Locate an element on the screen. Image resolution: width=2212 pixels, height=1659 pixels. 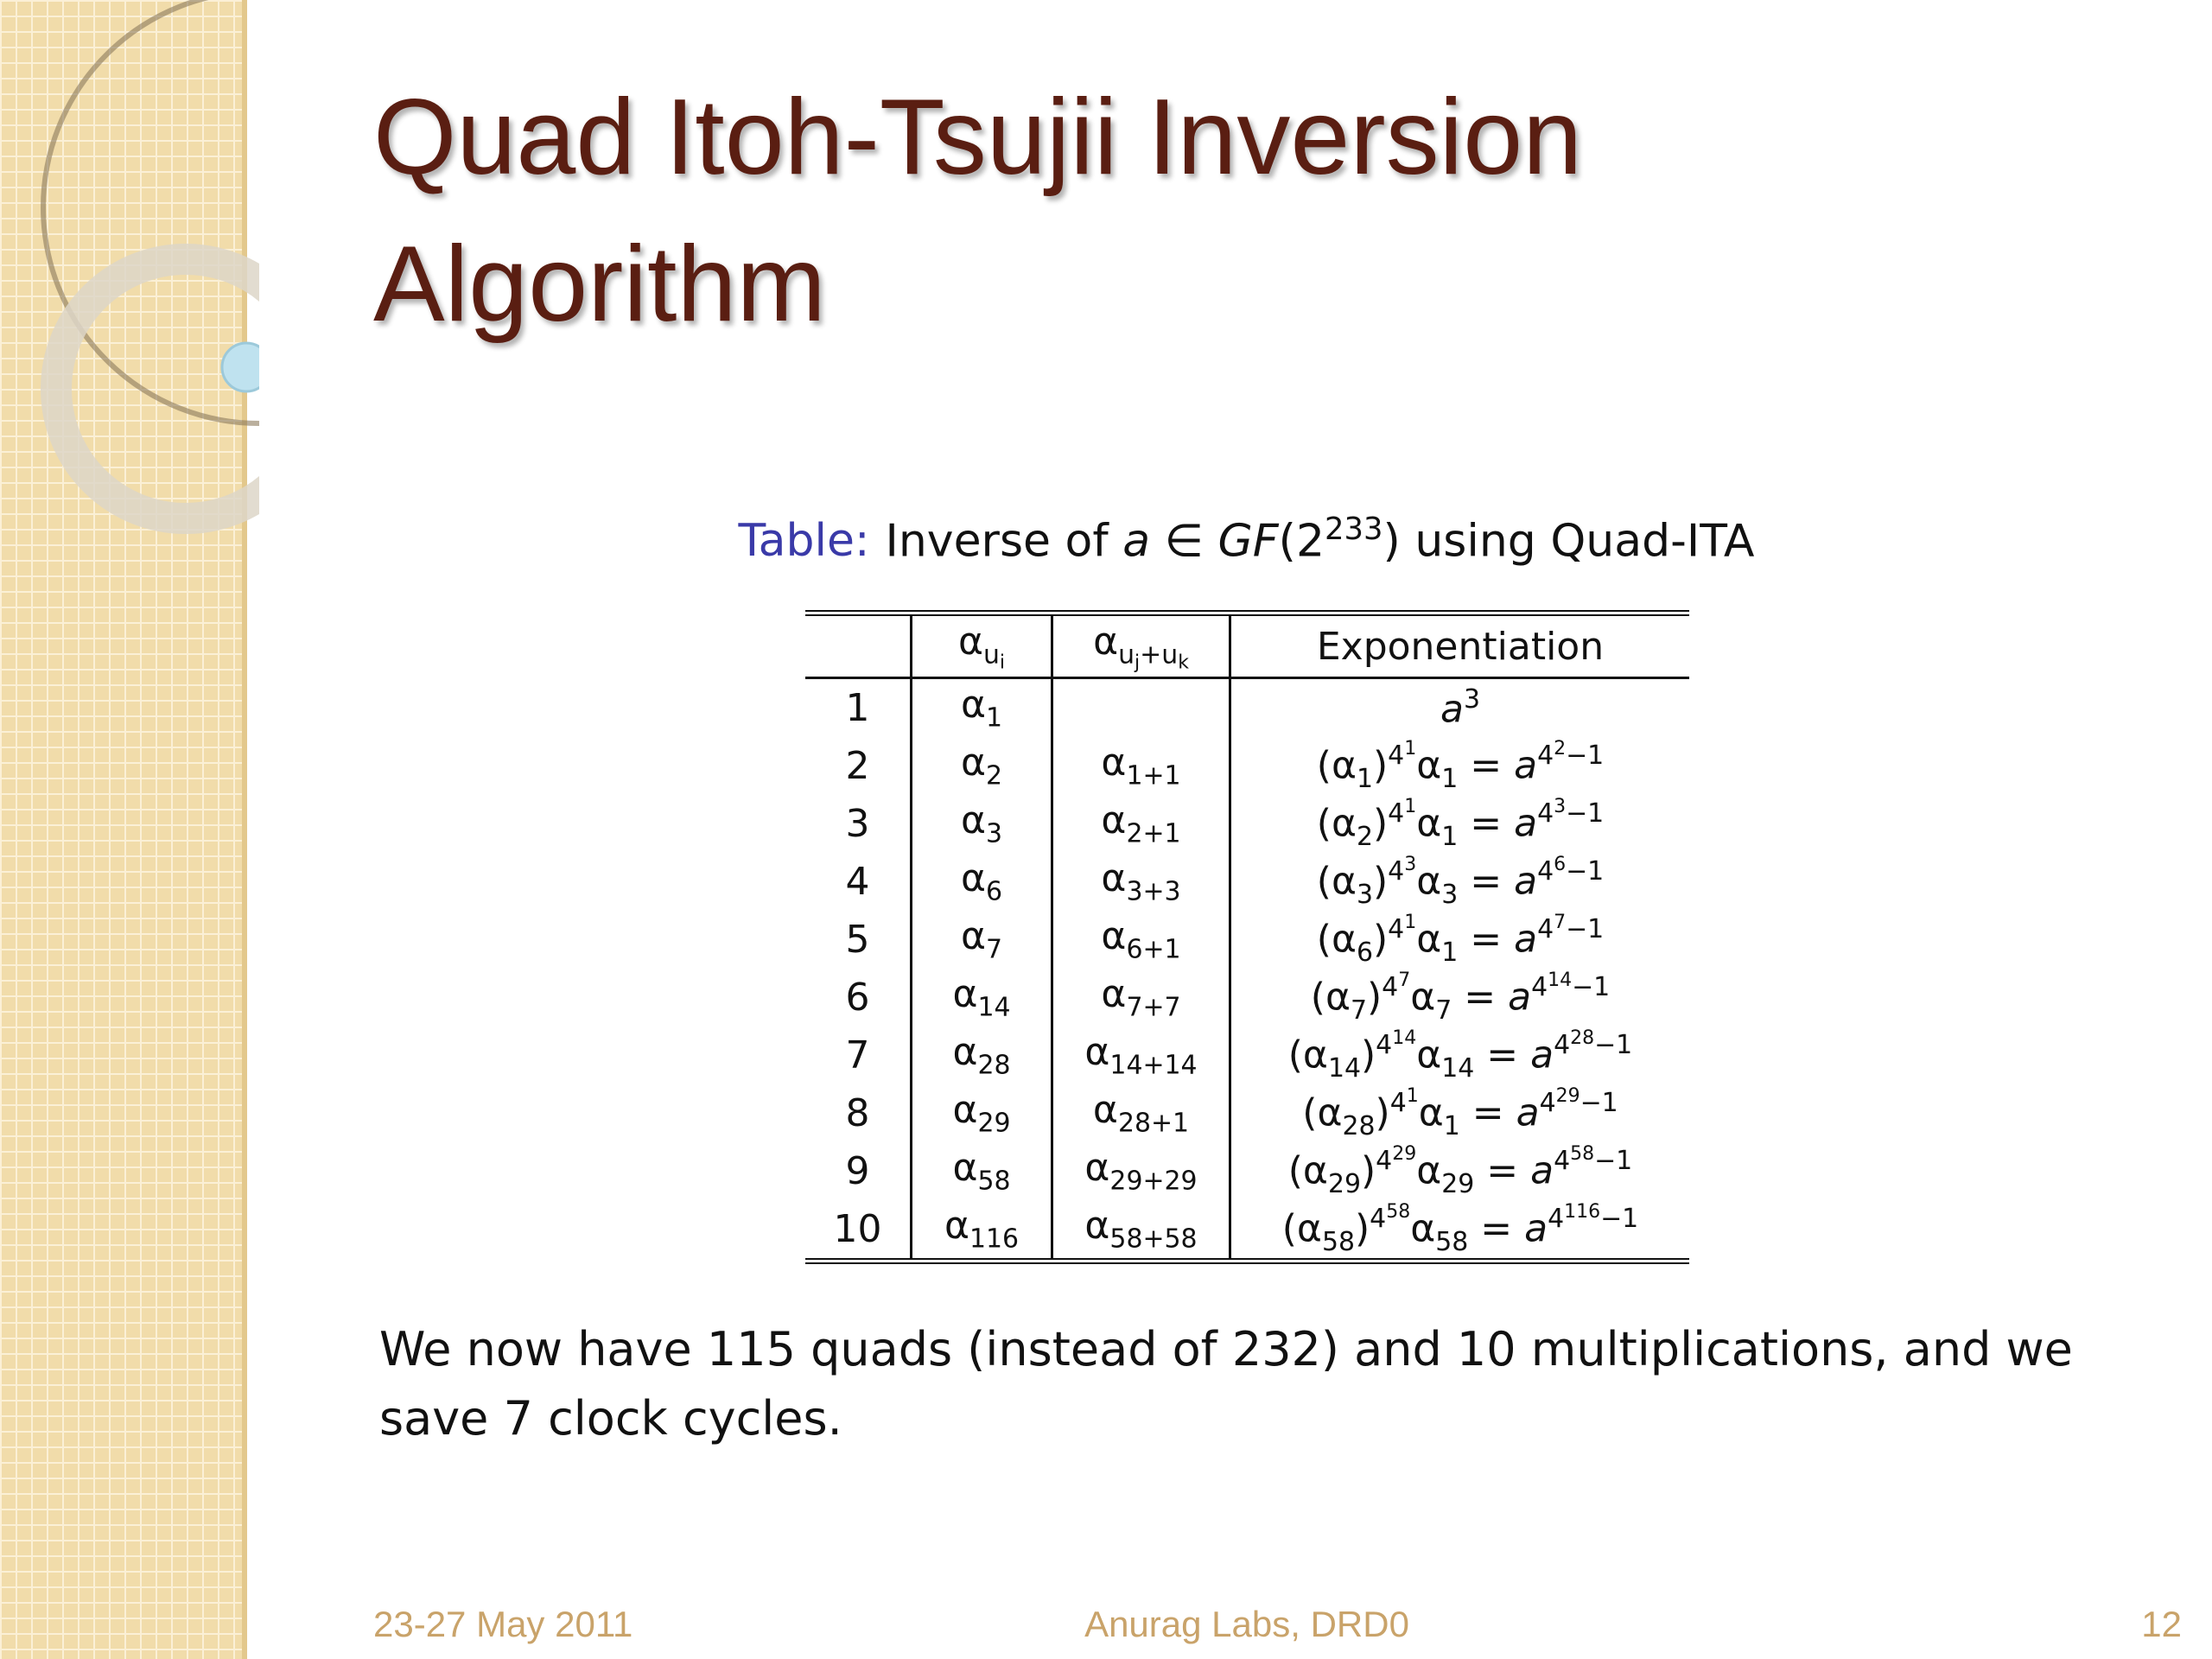
math-fragment: 2+1 is located at coordinates (1153, 833).